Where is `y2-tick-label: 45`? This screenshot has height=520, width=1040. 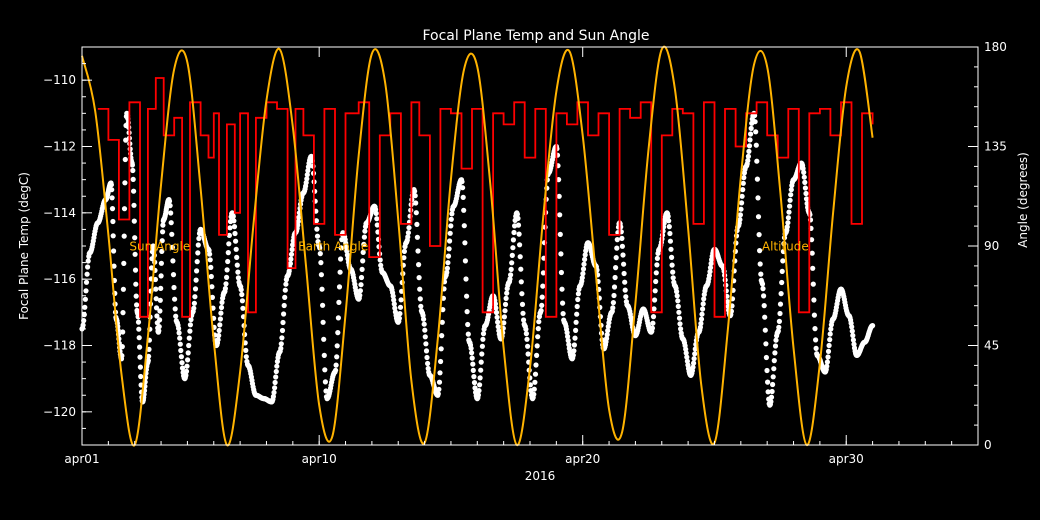 y2-tick-label: 45 is located at coordinates (991, 346).